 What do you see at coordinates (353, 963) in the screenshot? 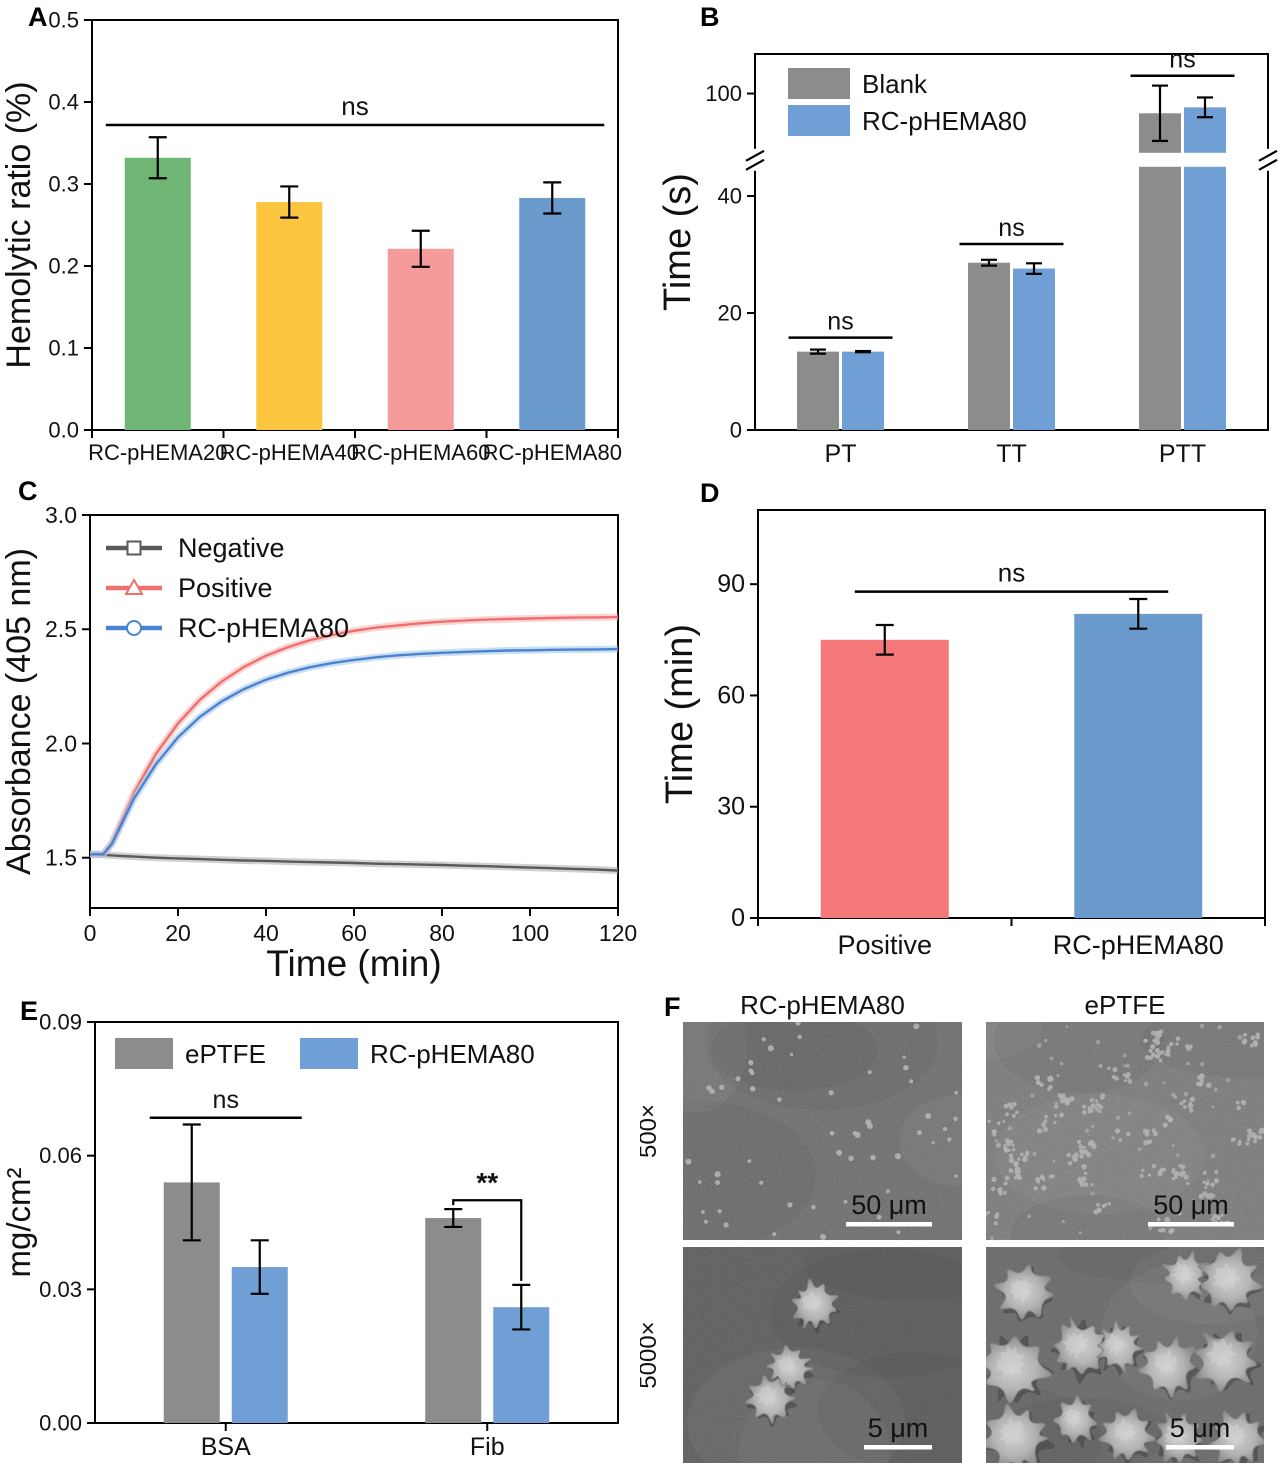
I see `x-axis-title: Time (min)` at bounding box center [353, 963].